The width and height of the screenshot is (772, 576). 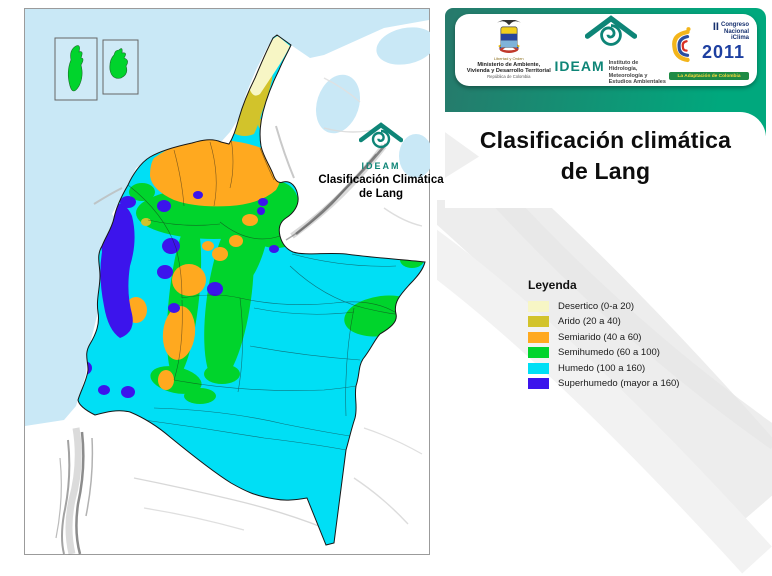 What do you see at coordinates (538, 322) in the screenshot?
I see `legend-swatch-arido` at bounding box center [538, 322].